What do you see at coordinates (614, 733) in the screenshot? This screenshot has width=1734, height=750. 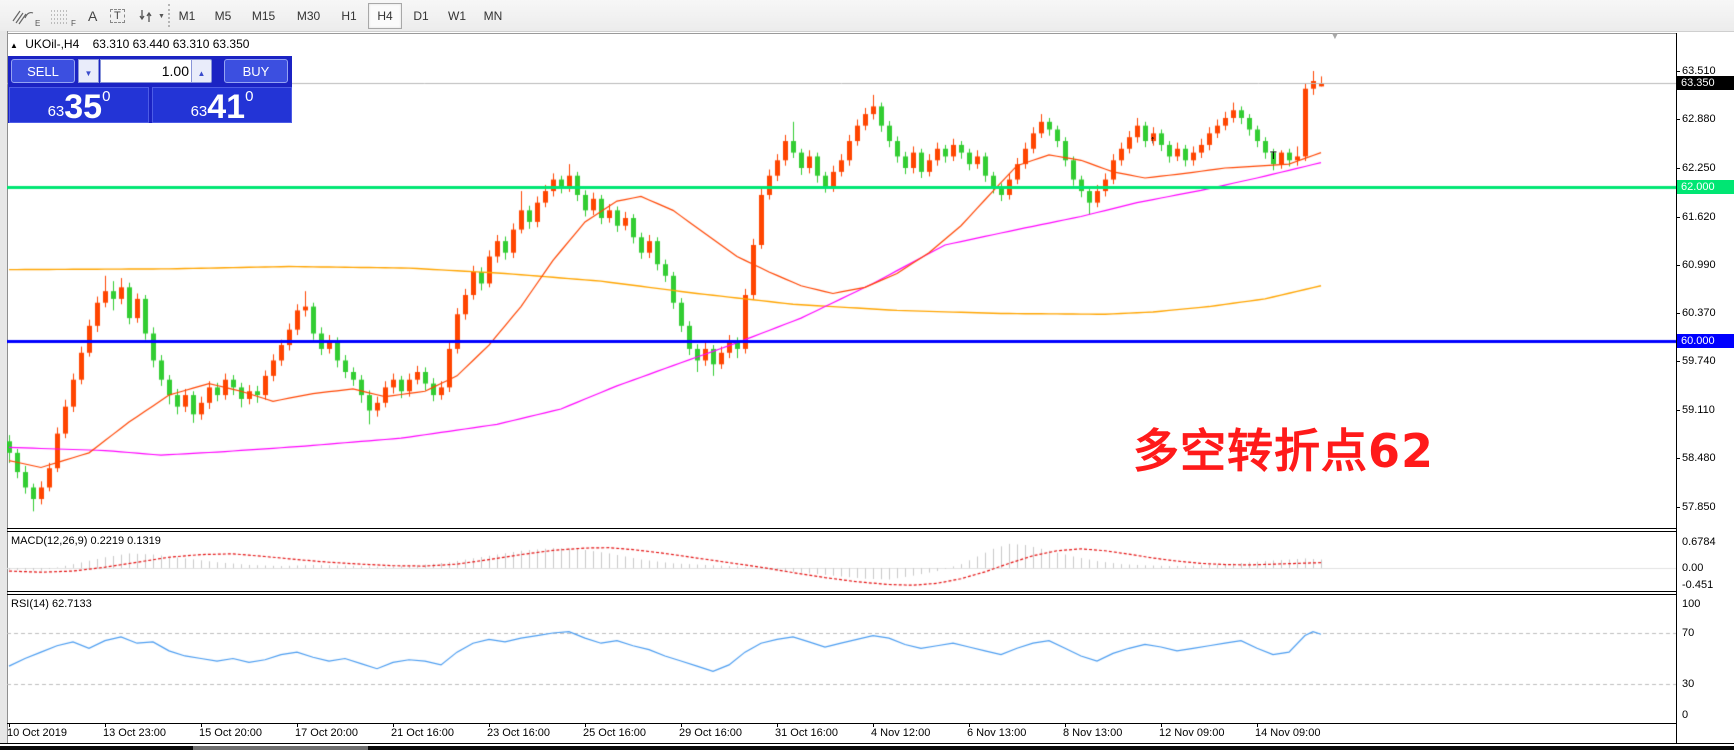 I see `time-axis-label: 25 Oct 16:00` at bounding box center [614, 733].